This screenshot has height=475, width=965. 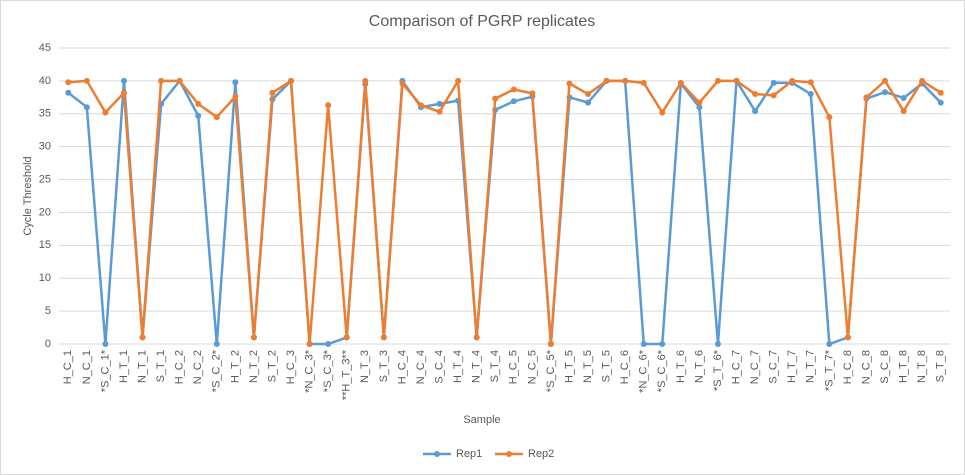 I want to click on x-tick-label: N_T_6, so click(x=699, y=366).